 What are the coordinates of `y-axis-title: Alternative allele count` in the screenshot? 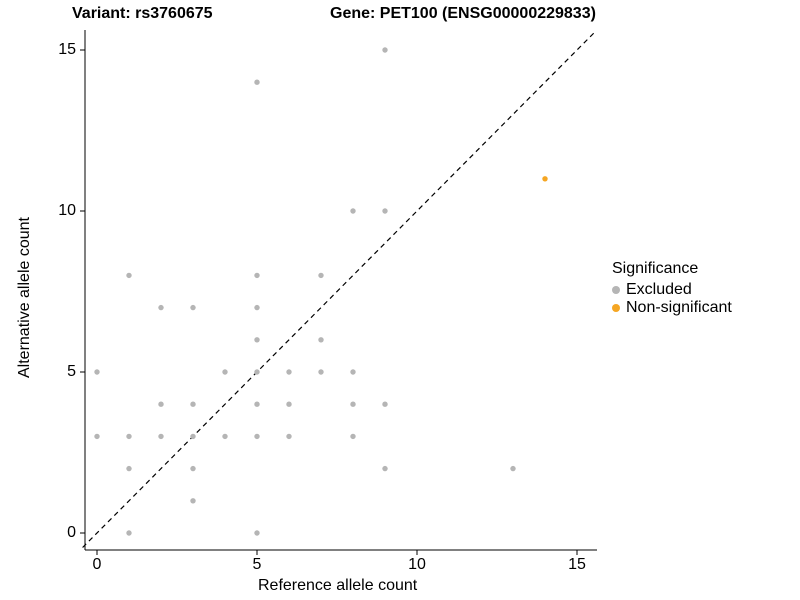 It's located at (24, 297).